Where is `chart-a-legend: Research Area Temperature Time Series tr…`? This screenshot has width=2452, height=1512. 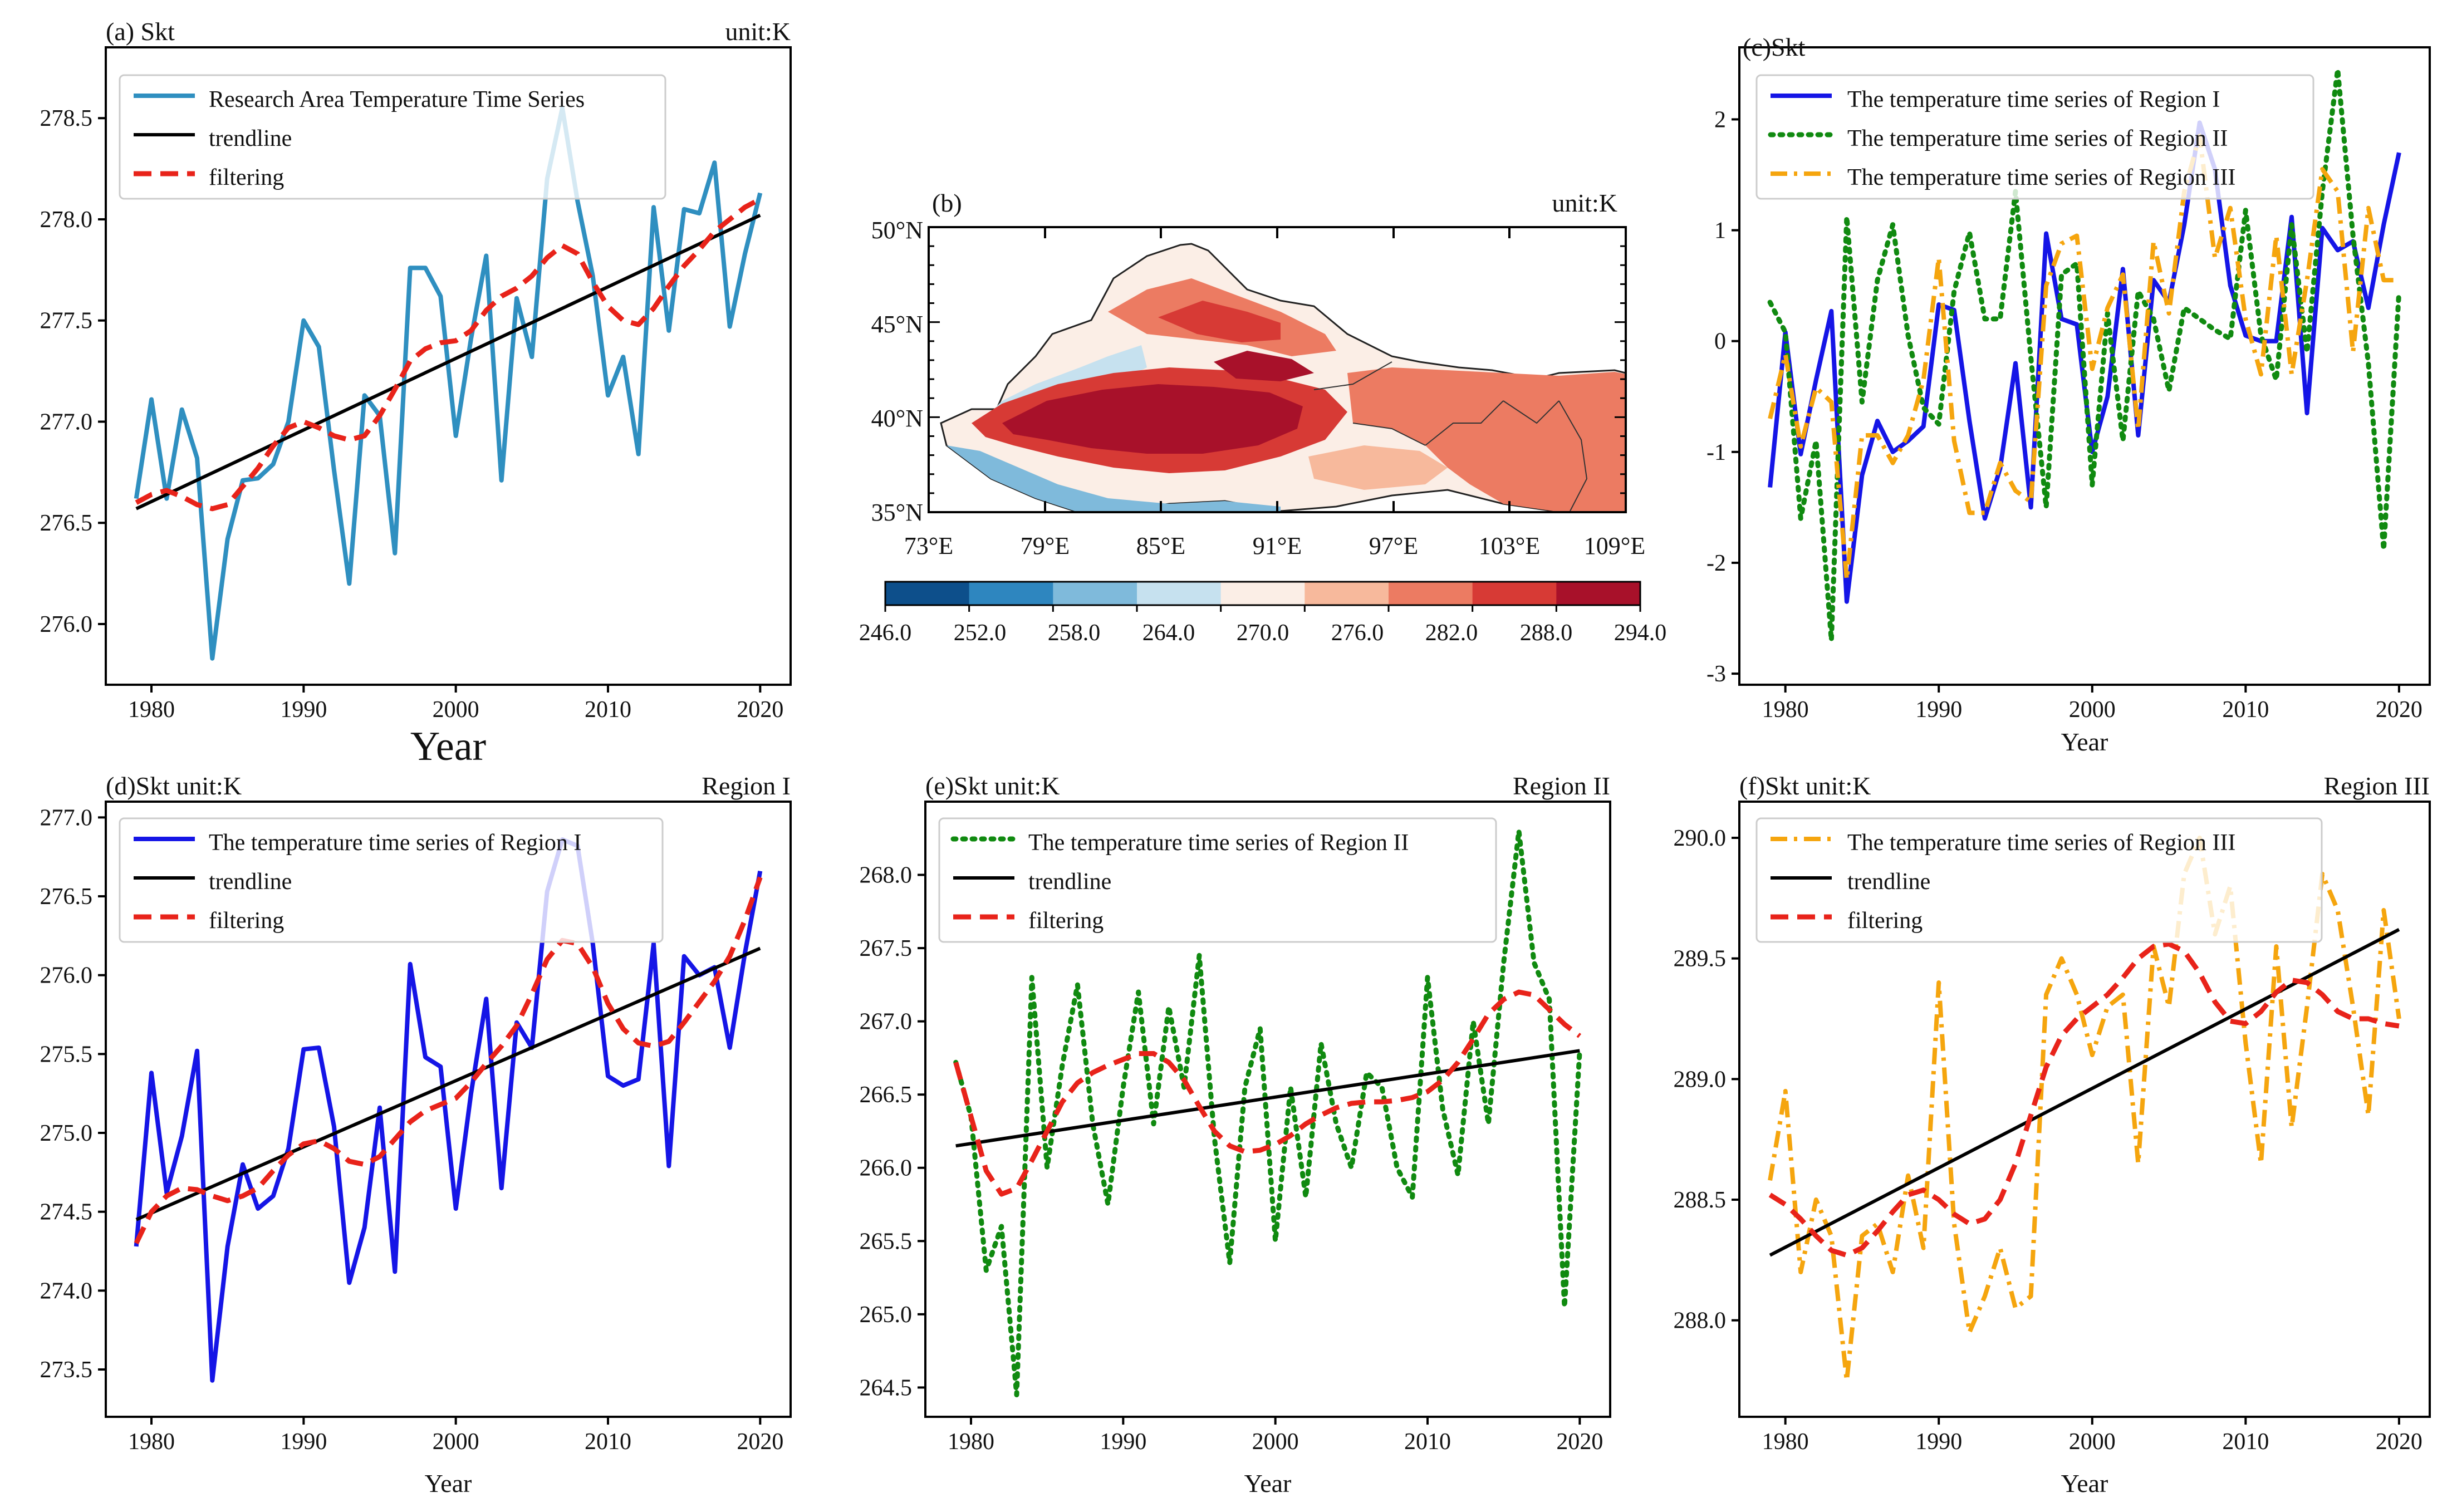 chart-a-legend: Research Area Temperature Time Series tr… is located at coordinates (392, 137).